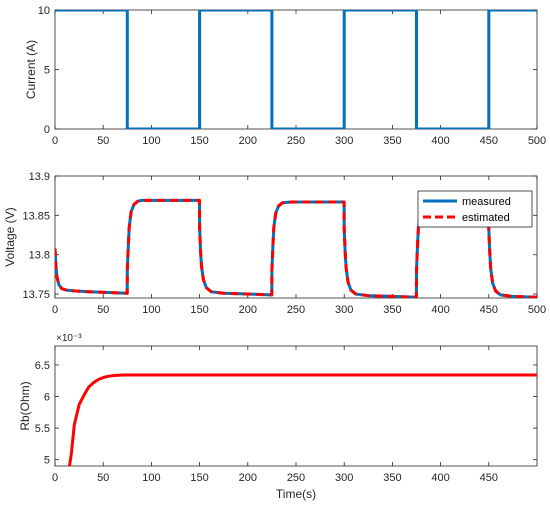 Image resolution: width=550 pixels, height=505 pixels. I want to click on rb-ytick-label: 5.5, so click(42, 429).